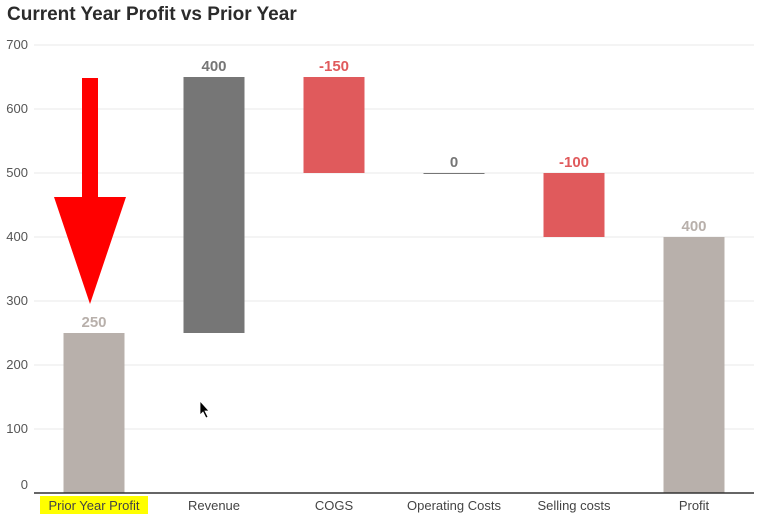 The width and height of the screenshot is (766, 518). What do you see at coordinates (17, 236) in the screenshot?
I see `y-tick-label: 400` at bounding box center [17, 236].